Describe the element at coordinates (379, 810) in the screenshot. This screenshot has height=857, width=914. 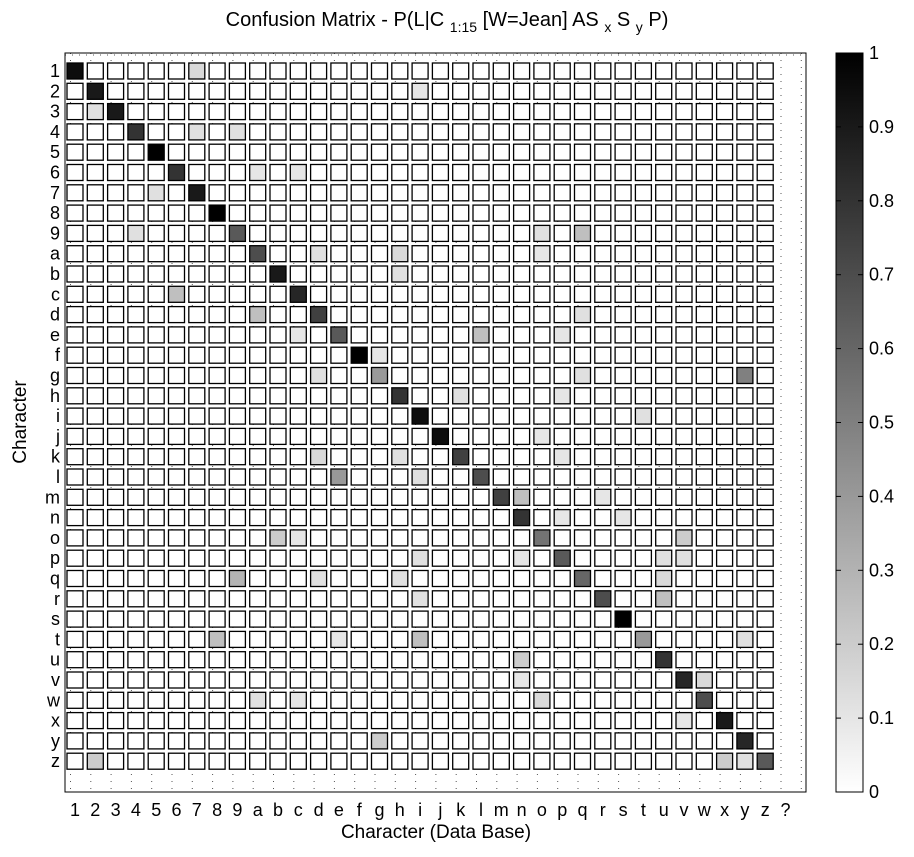
I see `x-tick-label: g` at that location.